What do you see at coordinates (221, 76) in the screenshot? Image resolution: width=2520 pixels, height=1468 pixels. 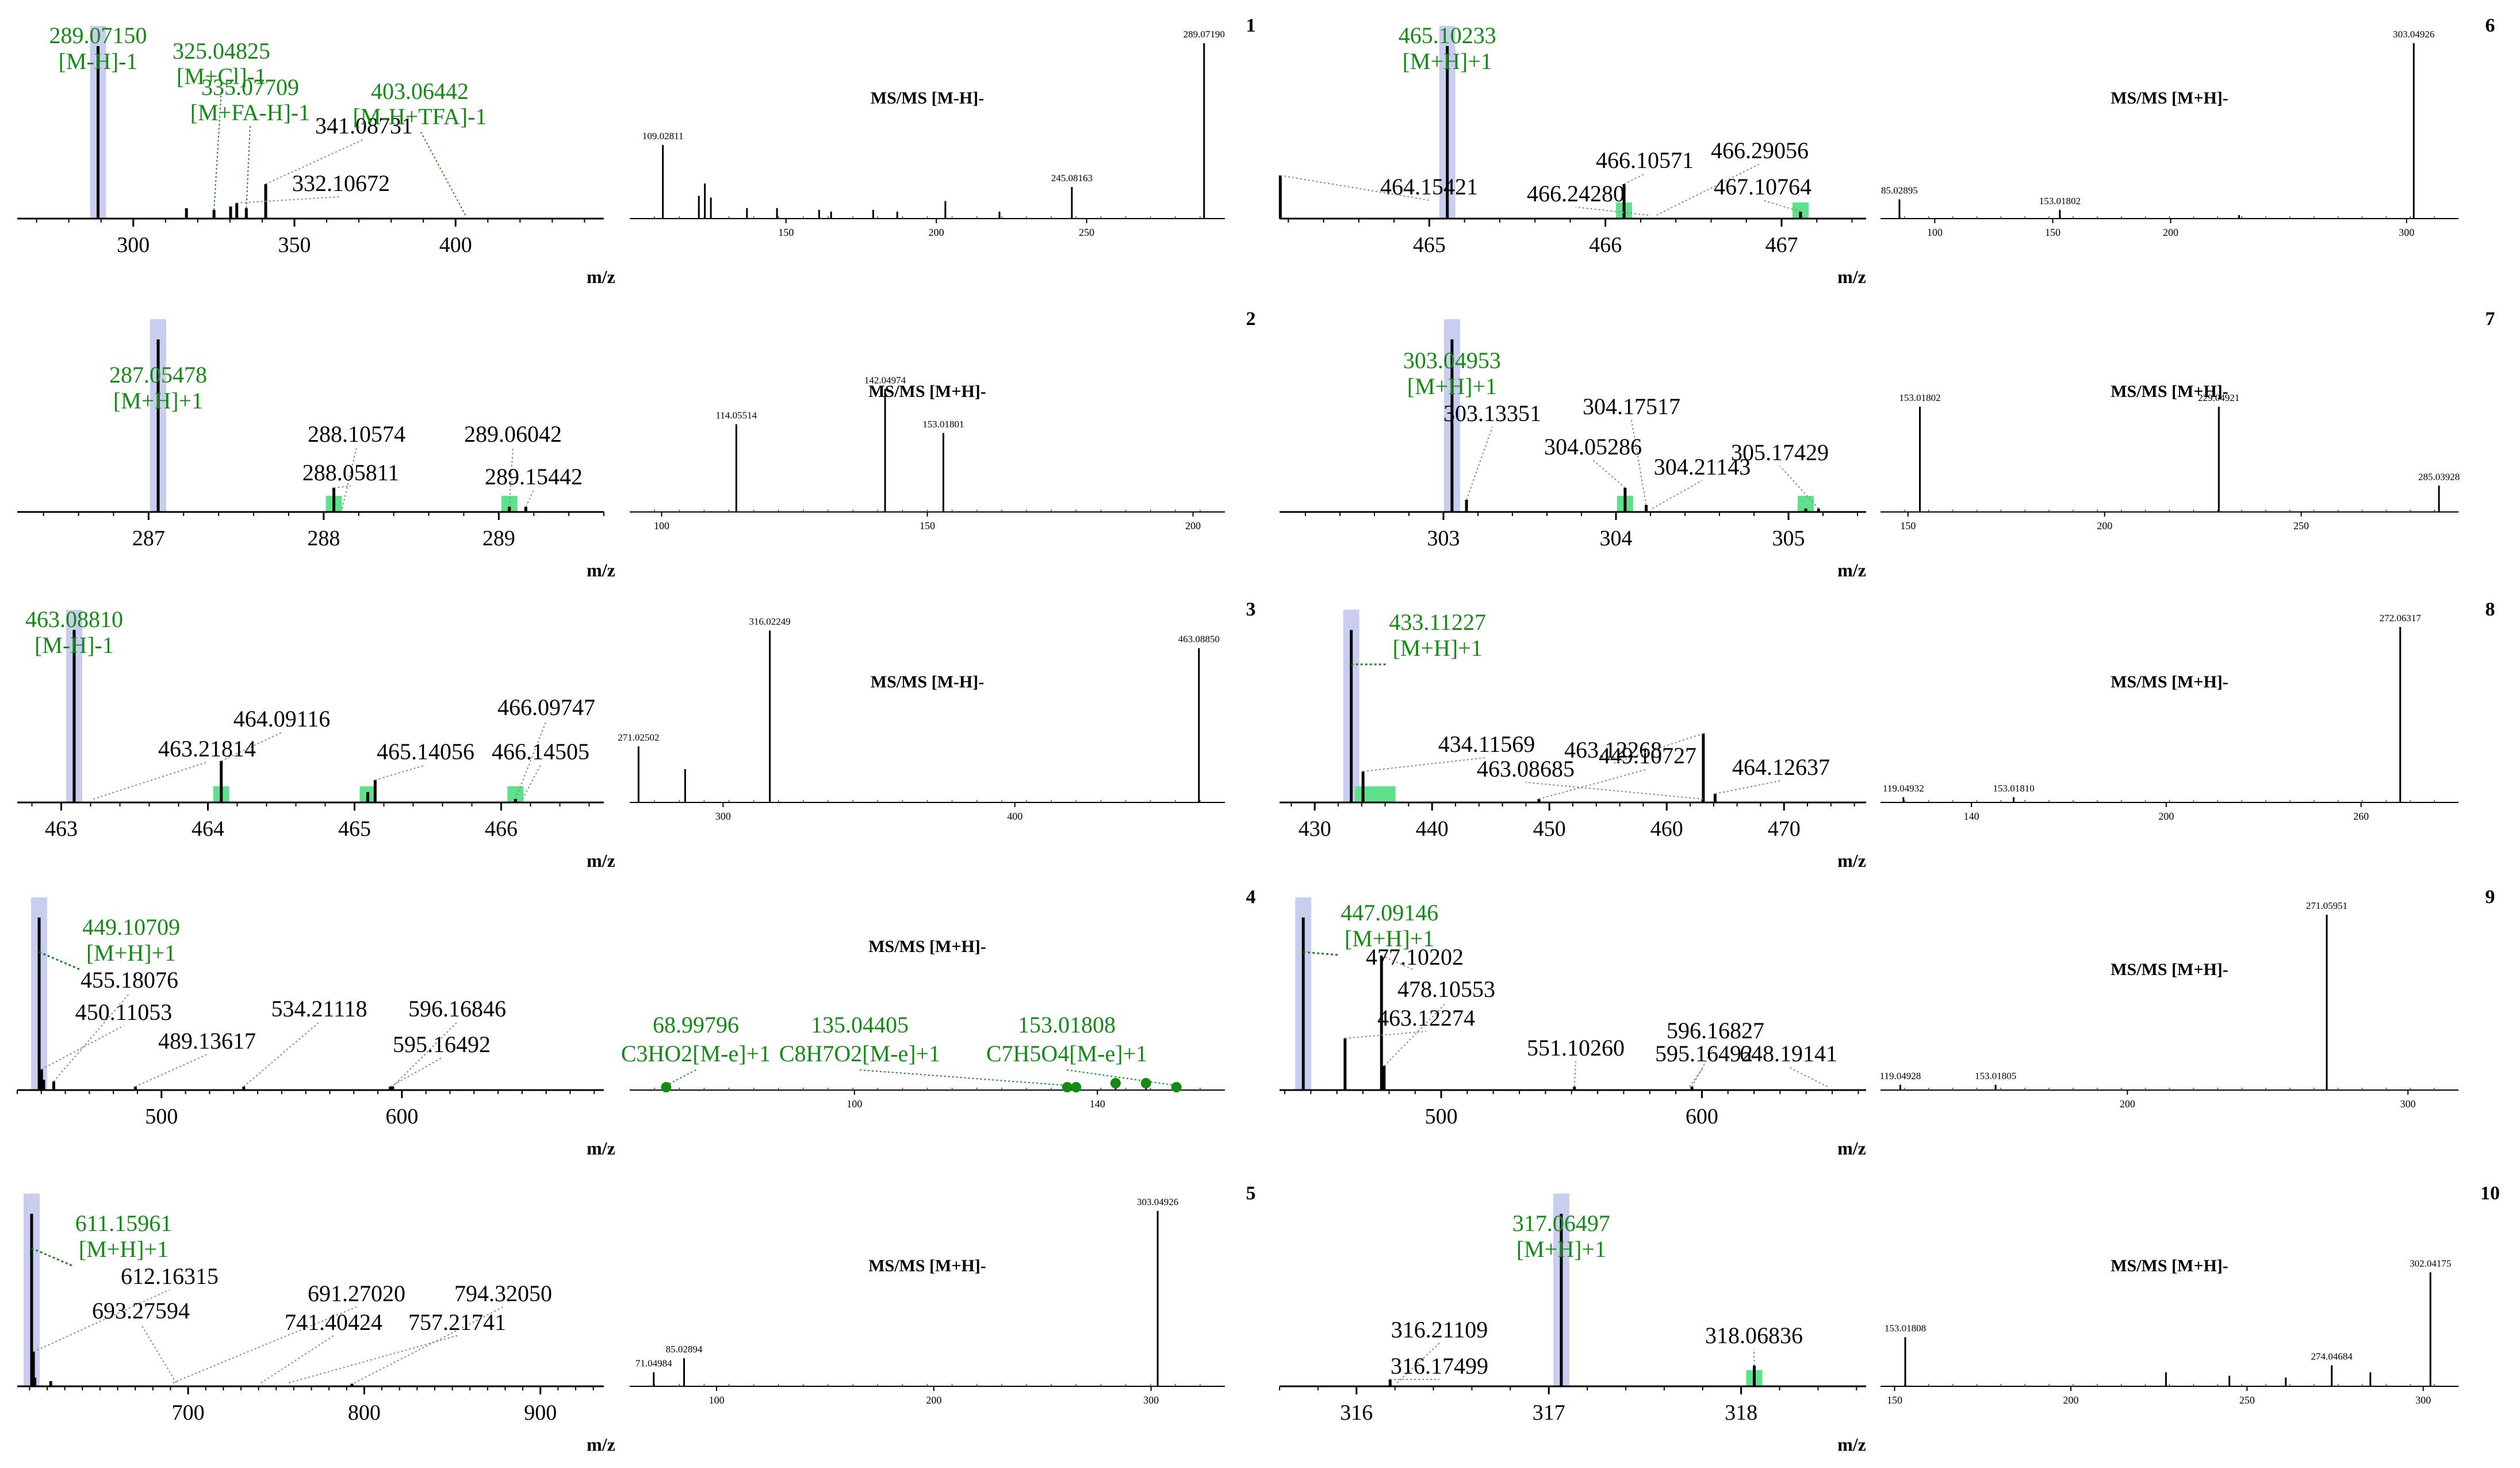 I see `peak-ion-label: [M+Cl]-1` at bounding box center [221, 76].